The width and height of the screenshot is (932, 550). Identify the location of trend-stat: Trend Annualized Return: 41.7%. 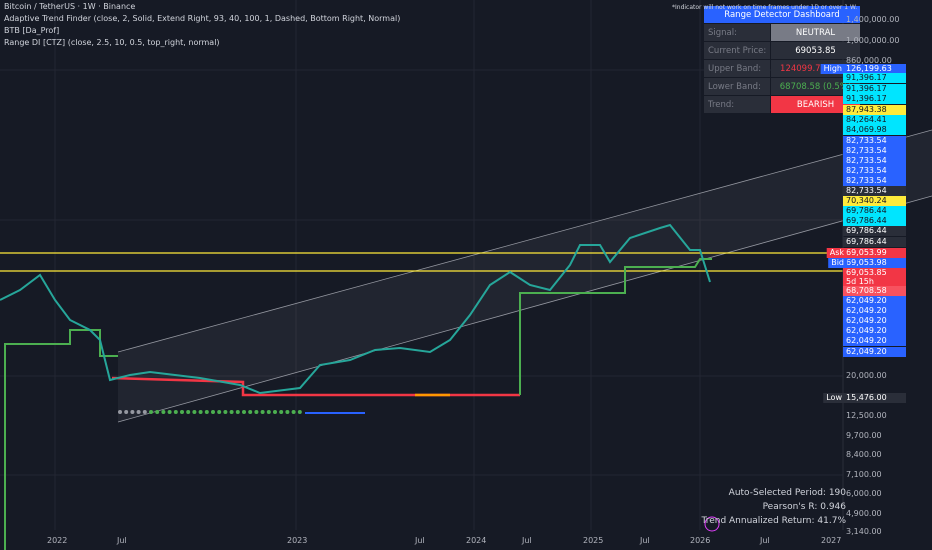
(773, 521).